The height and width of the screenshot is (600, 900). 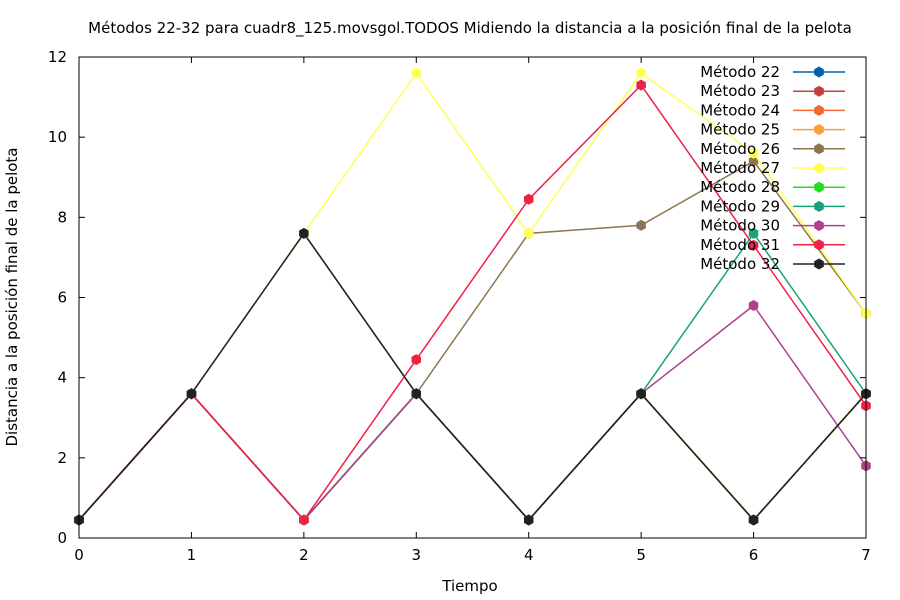 I want to click on legend-entry: Método 22, so click(x=772, y=72).